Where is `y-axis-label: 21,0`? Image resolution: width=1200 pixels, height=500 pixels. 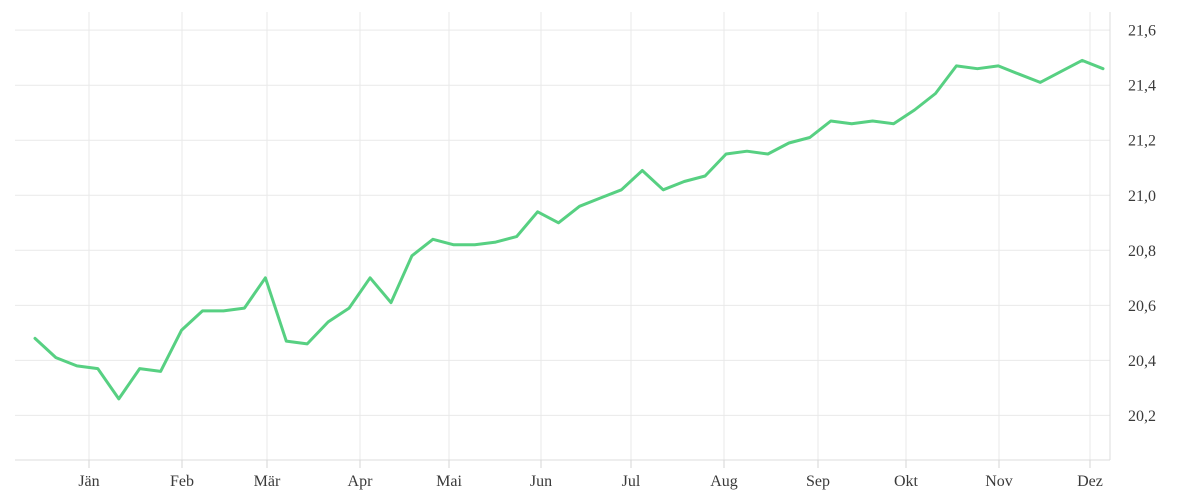
y-axis-label: 21,0 is located at coordinates (1142, 196).